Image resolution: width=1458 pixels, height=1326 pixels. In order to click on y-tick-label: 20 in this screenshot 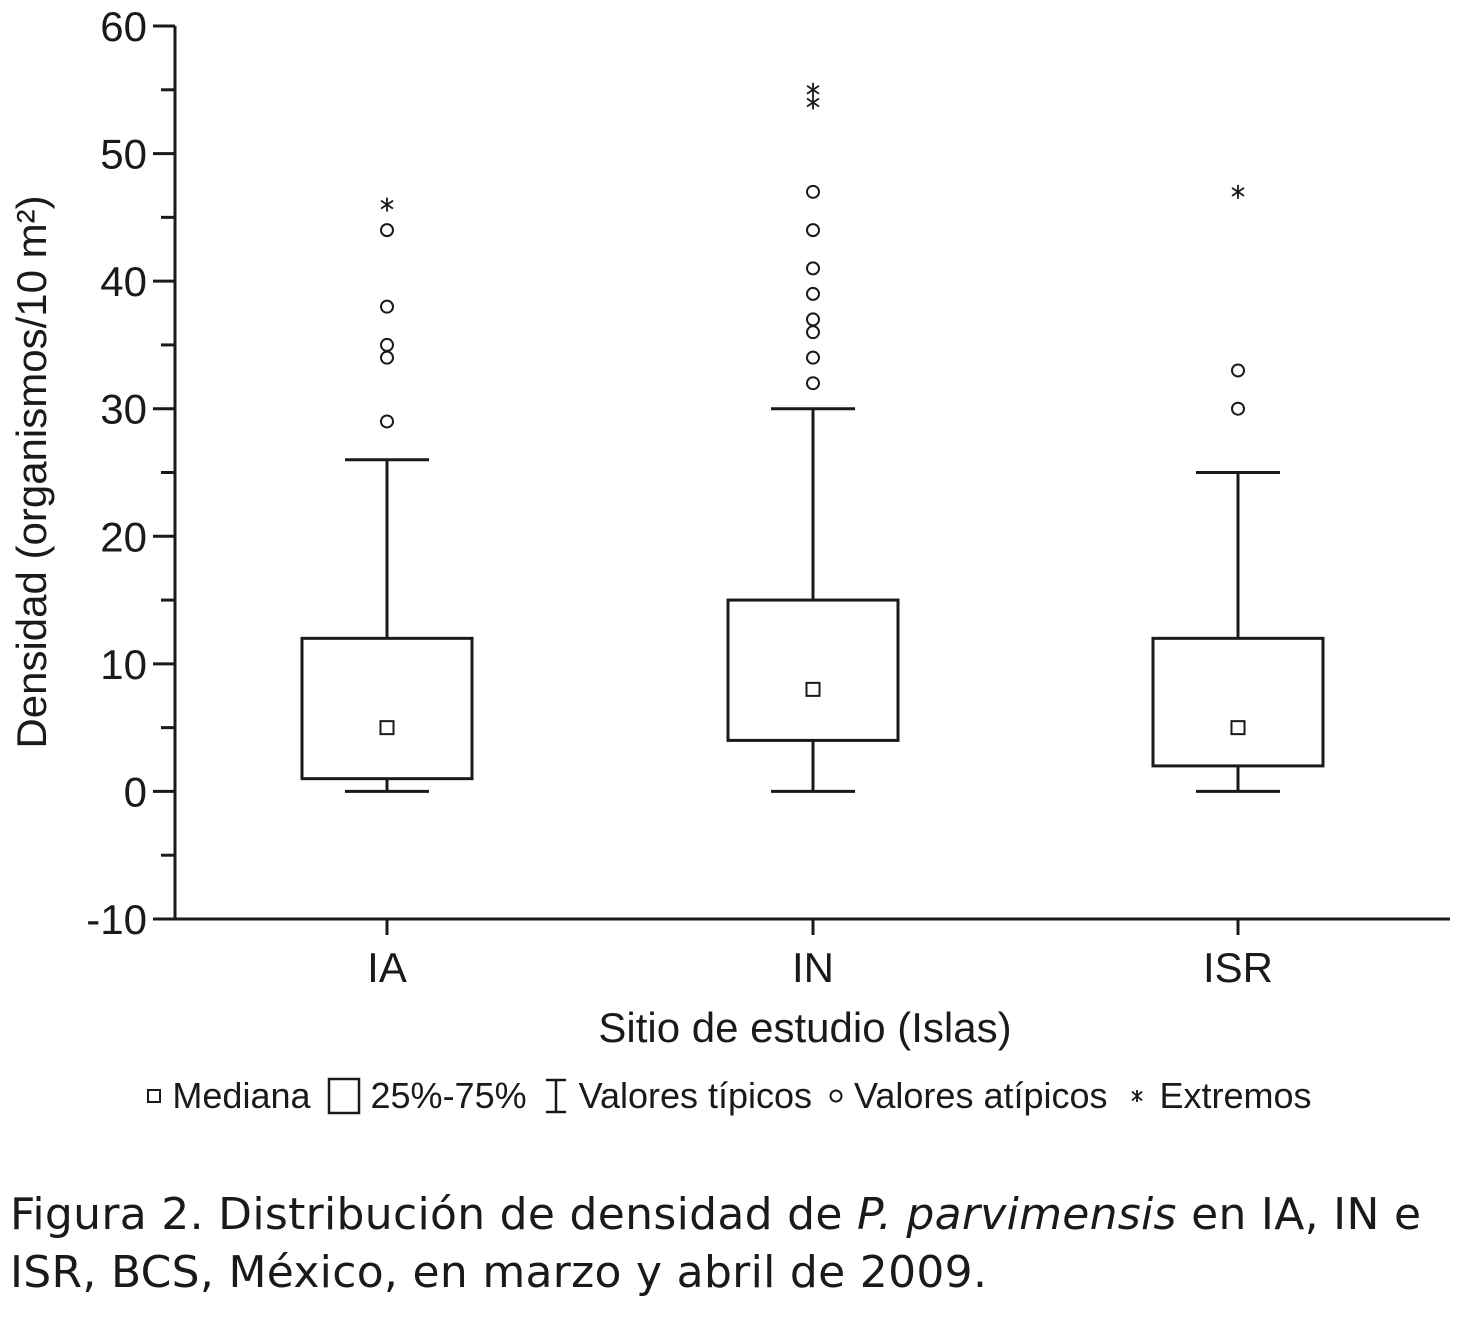, I will do `click(123, 536)`.